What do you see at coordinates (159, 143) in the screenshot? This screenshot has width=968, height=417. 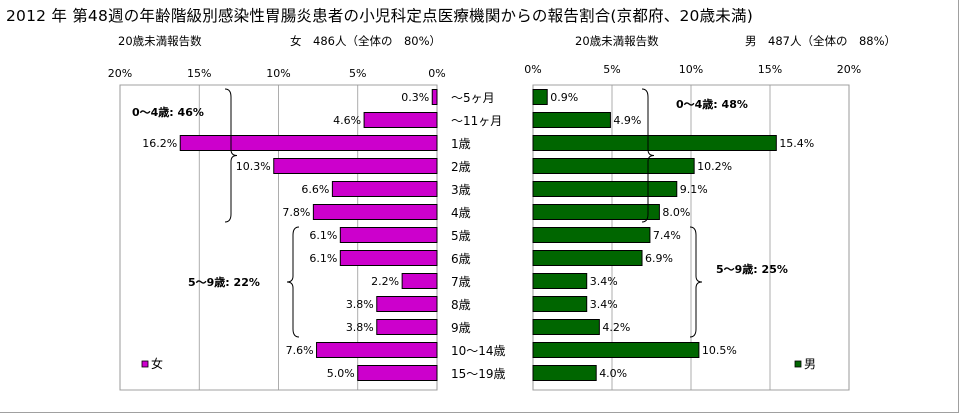 I see `female-bar-label: 16.2%` at bounding box center [159, 143].